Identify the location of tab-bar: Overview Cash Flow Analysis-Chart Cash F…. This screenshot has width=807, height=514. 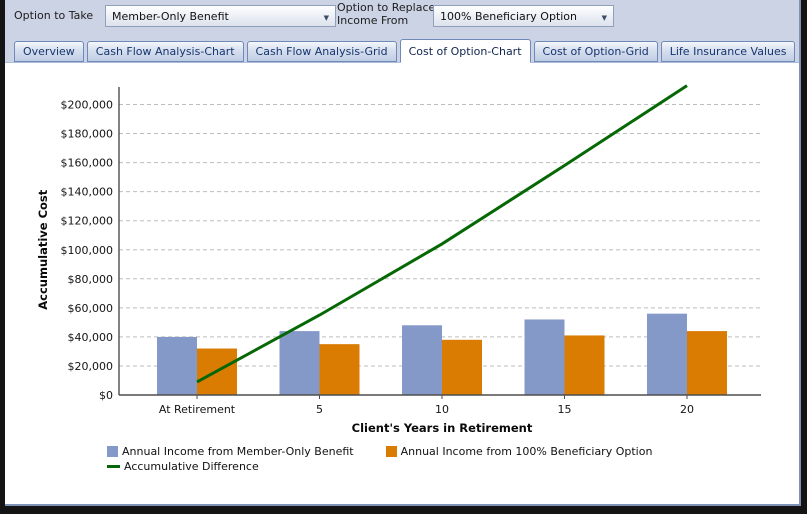
(402, 50).